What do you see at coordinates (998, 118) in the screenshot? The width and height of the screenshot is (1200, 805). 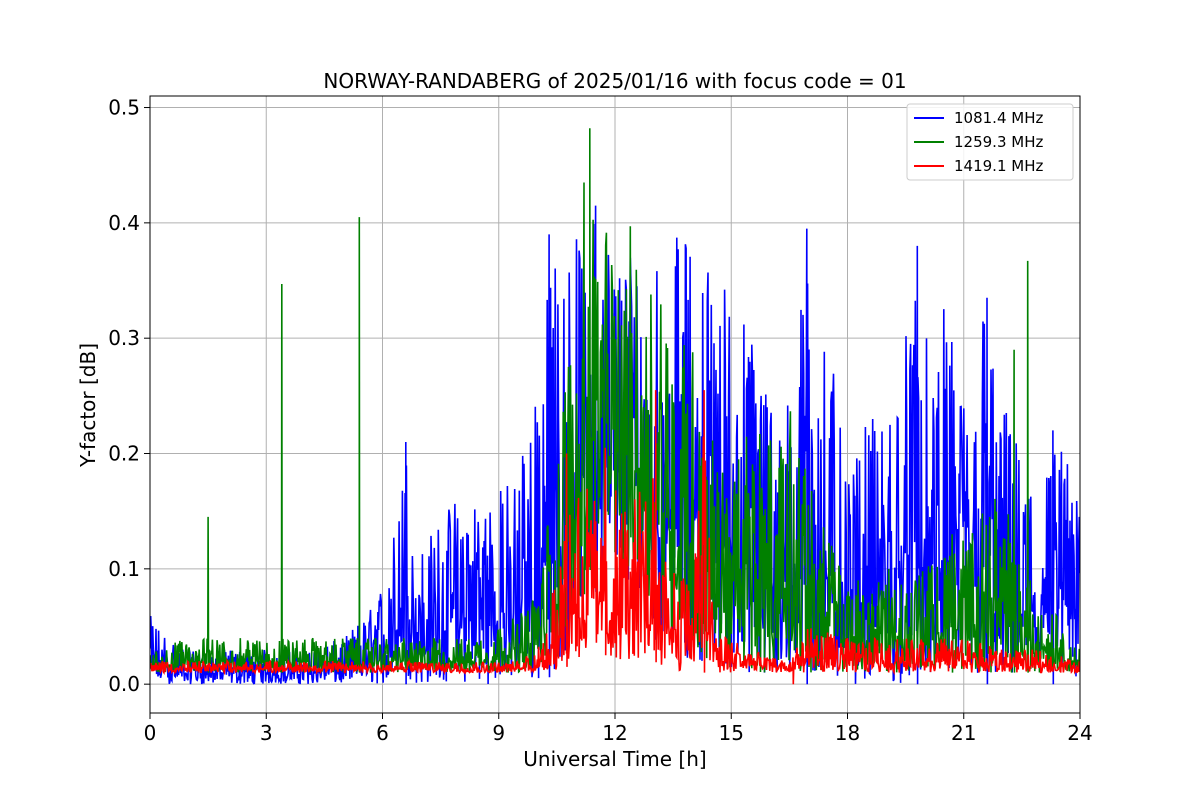 I see `legend-label: 1081.4 MHz` at bounding box center [998, 118].